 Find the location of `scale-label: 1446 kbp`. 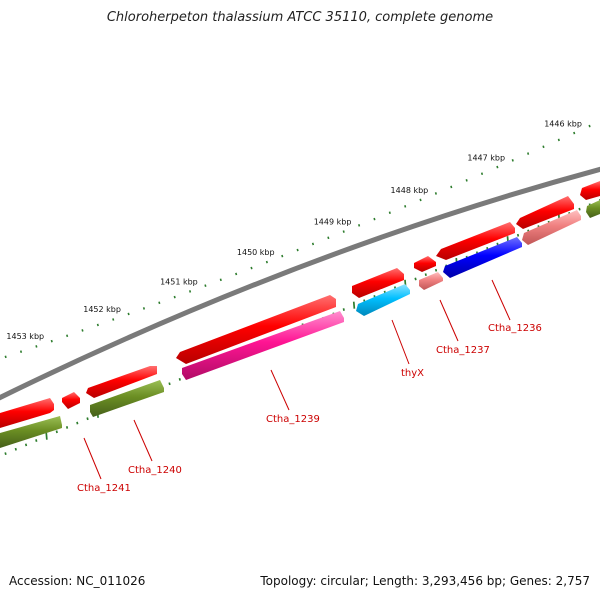

scale-label: 1446 kbp is located at coordinates (563, 123).